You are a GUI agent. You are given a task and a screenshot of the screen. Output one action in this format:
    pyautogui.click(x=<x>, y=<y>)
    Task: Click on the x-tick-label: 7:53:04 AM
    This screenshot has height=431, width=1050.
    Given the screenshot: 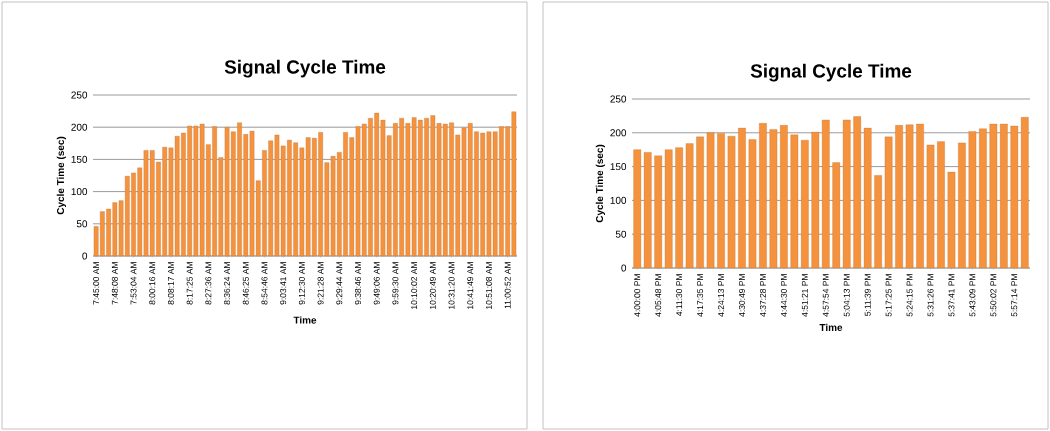 What is the action you would take?
    pyautogui.click(x=133, y=283)
    